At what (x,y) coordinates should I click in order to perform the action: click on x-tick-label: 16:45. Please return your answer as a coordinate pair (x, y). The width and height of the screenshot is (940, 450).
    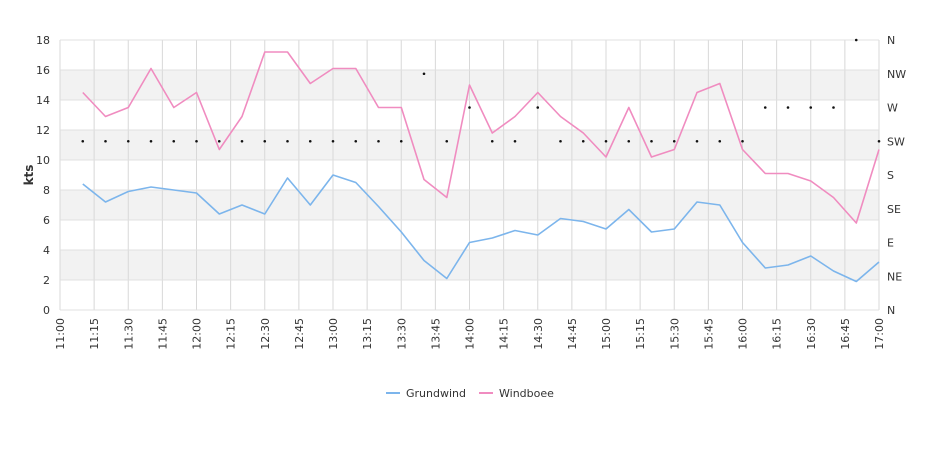
    Looking at the image, I should click on (845, 334).